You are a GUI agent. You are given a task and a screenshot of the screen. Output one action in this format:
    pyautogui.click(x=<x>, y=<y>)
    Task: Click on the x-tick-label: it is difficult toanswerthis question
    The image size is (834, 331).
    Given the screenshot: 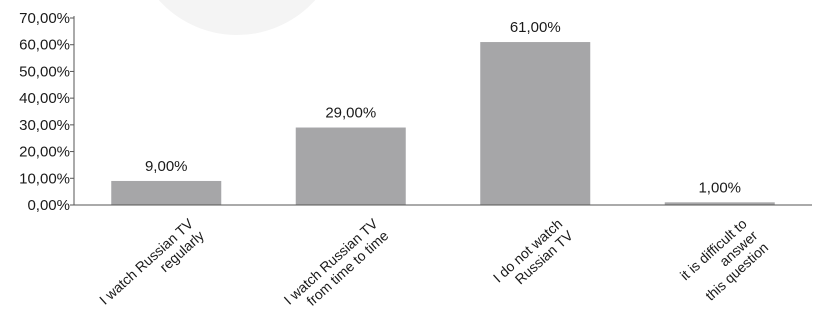 What is the action you would take?
    pyautogui.click(x=724, y=261)
    